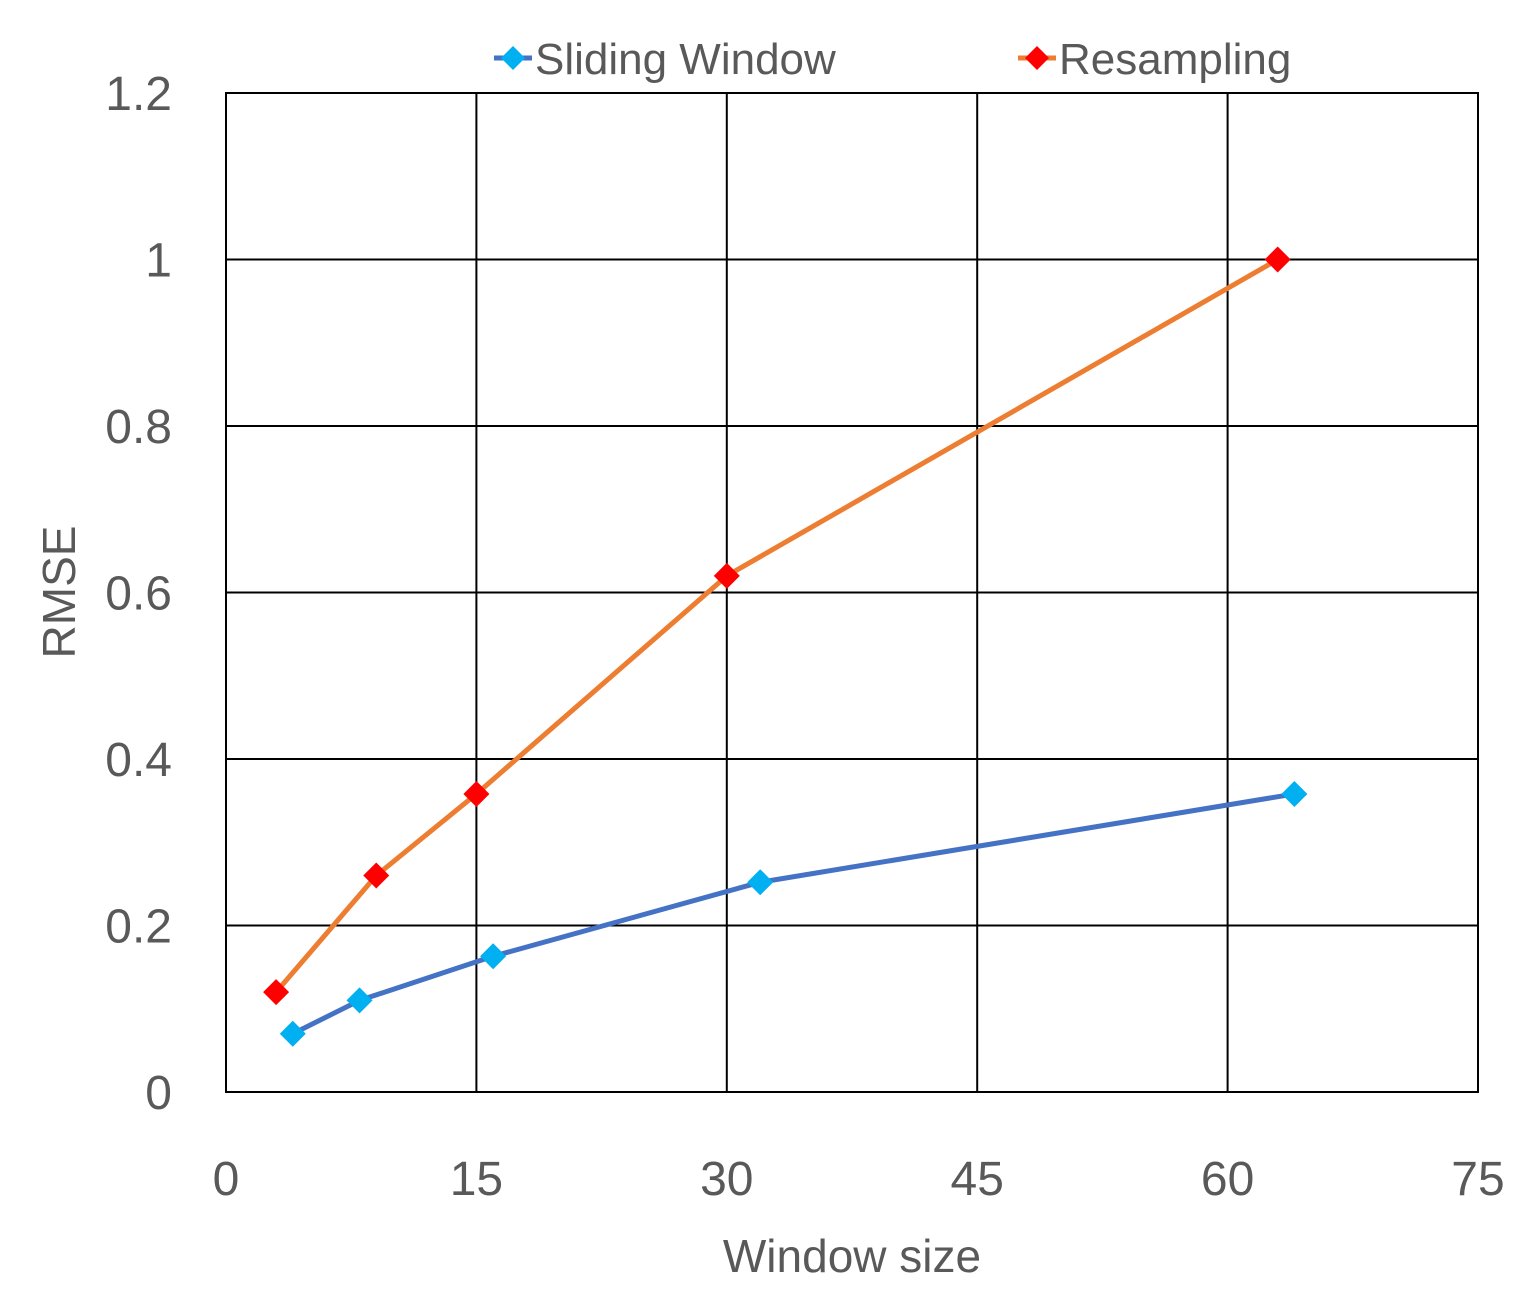 The height and width of the screenshot is (1292, 1523). I want to click on legend-marker-sliding-window, so click(513, 58).